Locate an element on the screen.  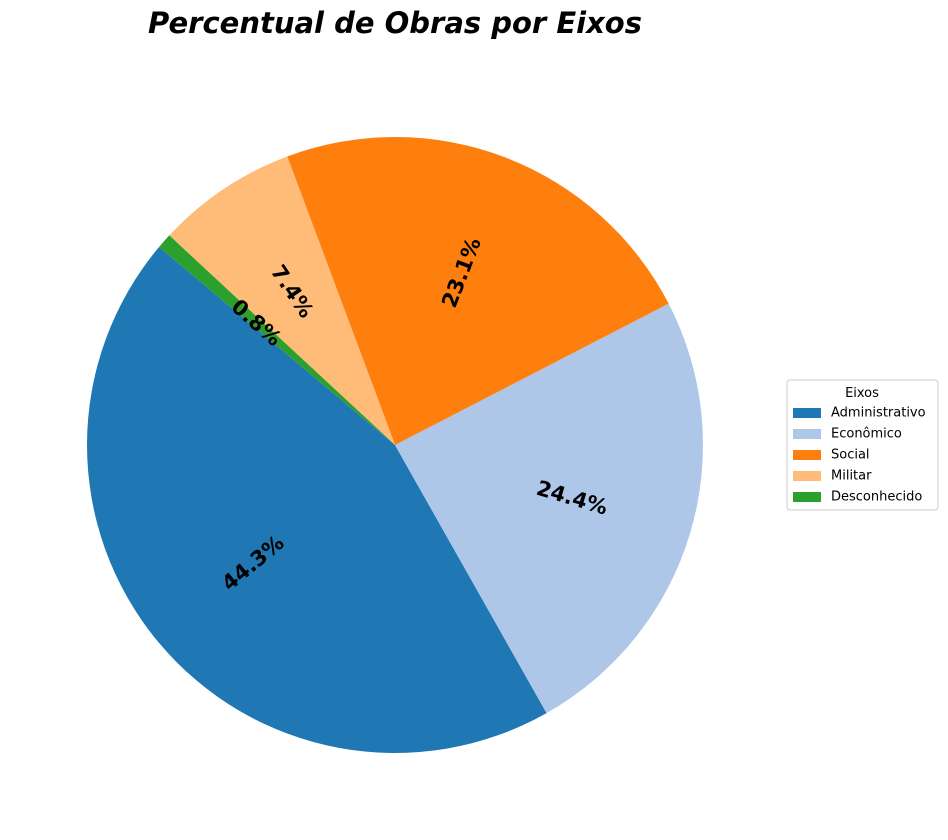
legend-frame is located at coordinates (862, 445).